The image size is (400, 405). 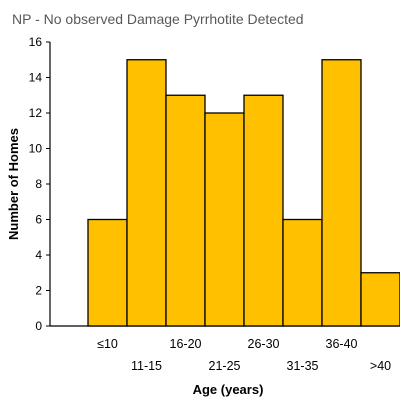 I want to click on x-tick-label: 16-20, so click(x=186, y=344).